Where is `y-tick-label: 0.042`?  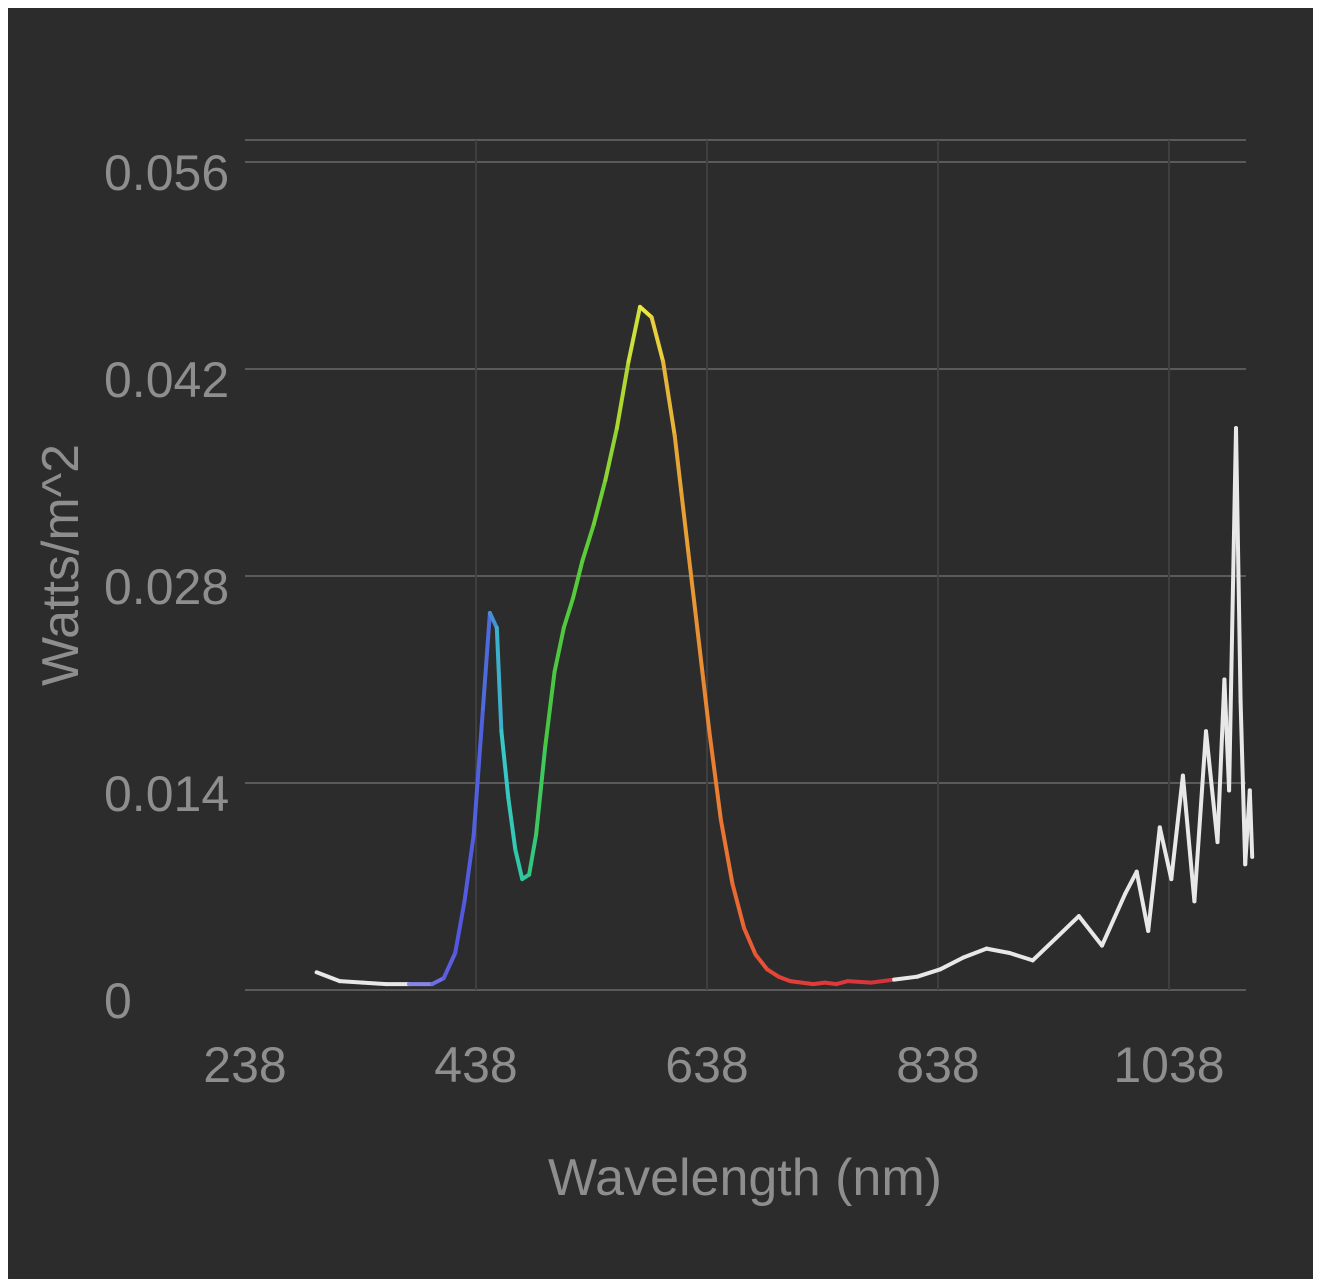
y-tick-label: 0.042 is located at coordinates (166, 380).